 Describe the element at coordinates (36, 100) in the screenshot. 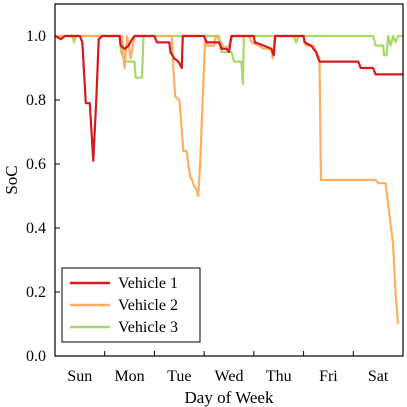

I see `y-tick-label: 0.8` at that location.